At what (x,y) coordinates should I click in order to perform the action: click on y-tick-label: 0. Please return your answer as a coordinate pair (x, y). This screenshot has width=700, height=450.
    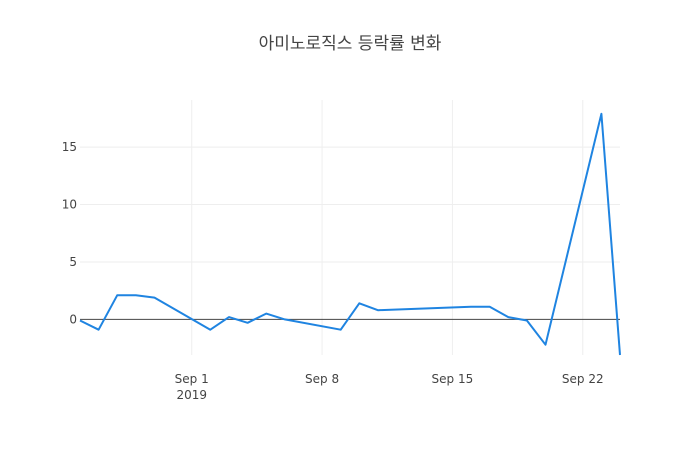
    Looking at the image, I should click on (73, 319).